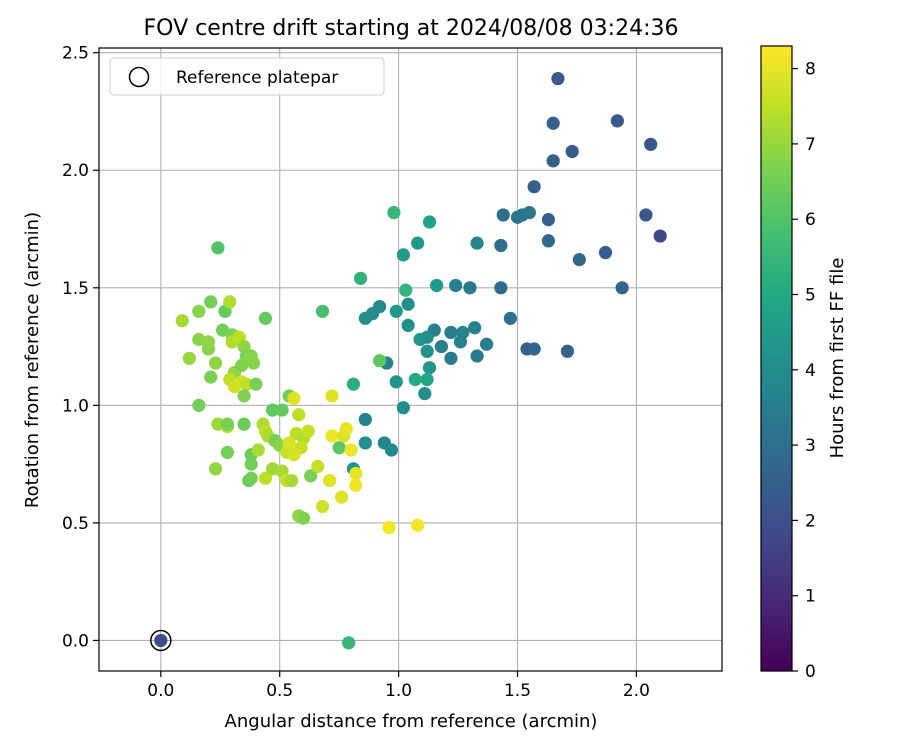  I want to click on colorbar-tick-label: 4, so click(810, 371).